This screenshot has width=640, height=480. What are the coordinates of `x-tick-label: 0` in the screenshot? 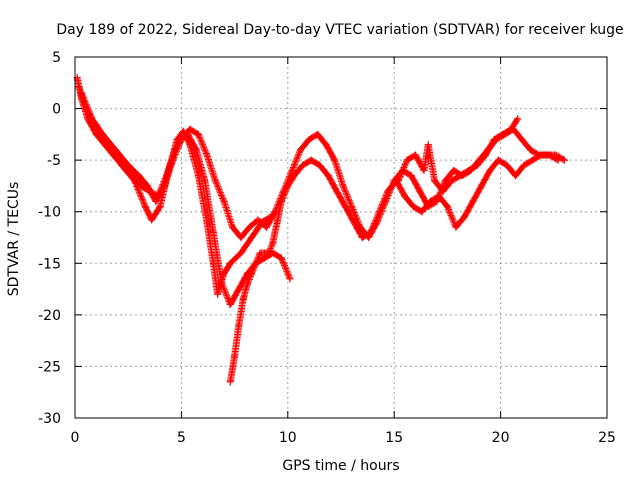 It's located at (75, 438).